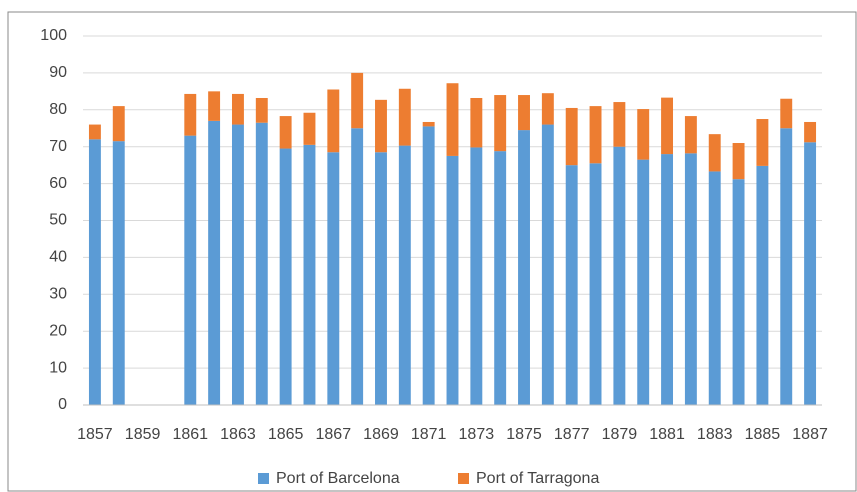  Describe the element at coordinates (58, 72) in the screenshot. I see `y-tick-label: 90` at that location.